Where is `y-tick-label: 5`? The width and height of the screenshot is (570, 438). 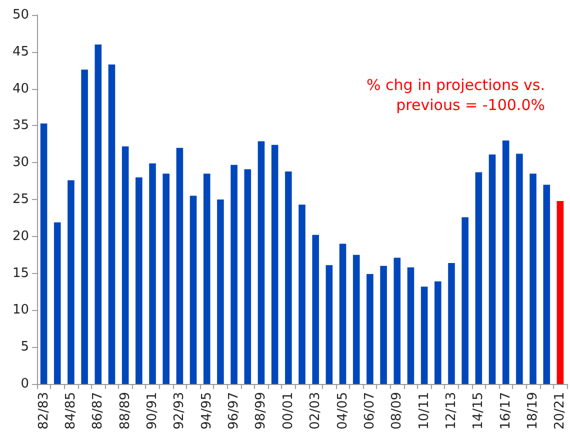
y-tick-label: 5 is located at coordinates (24, 347).